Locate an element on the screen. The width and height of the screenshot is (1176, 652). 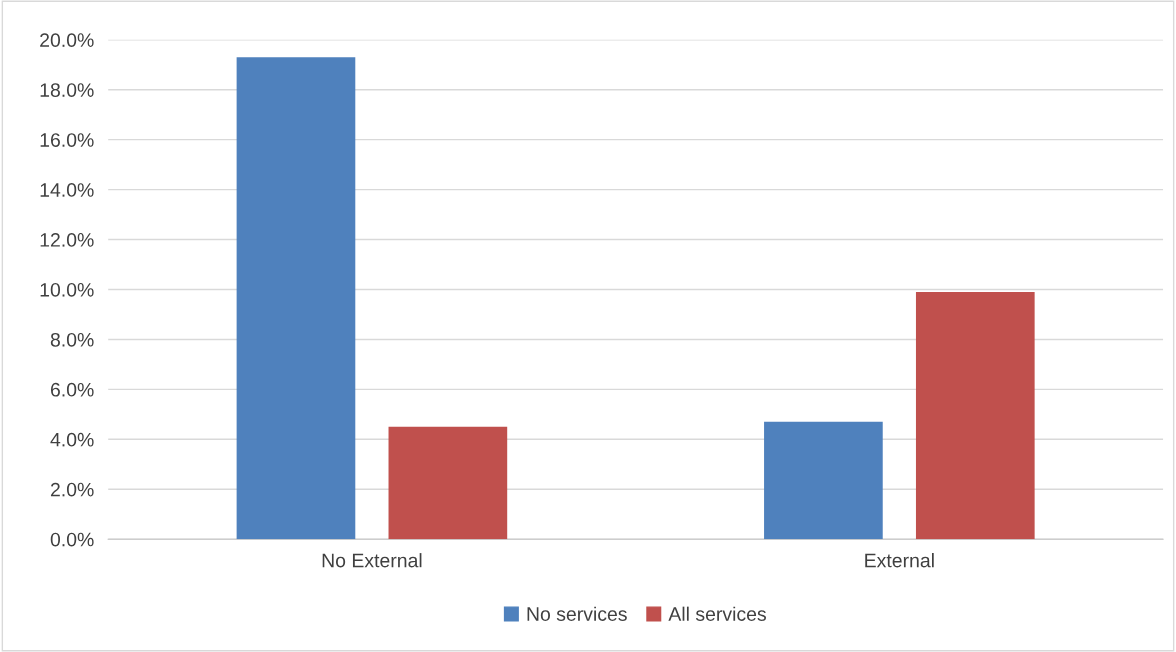
y-tick-label: 12.0% is located at coordinates (67, 240).